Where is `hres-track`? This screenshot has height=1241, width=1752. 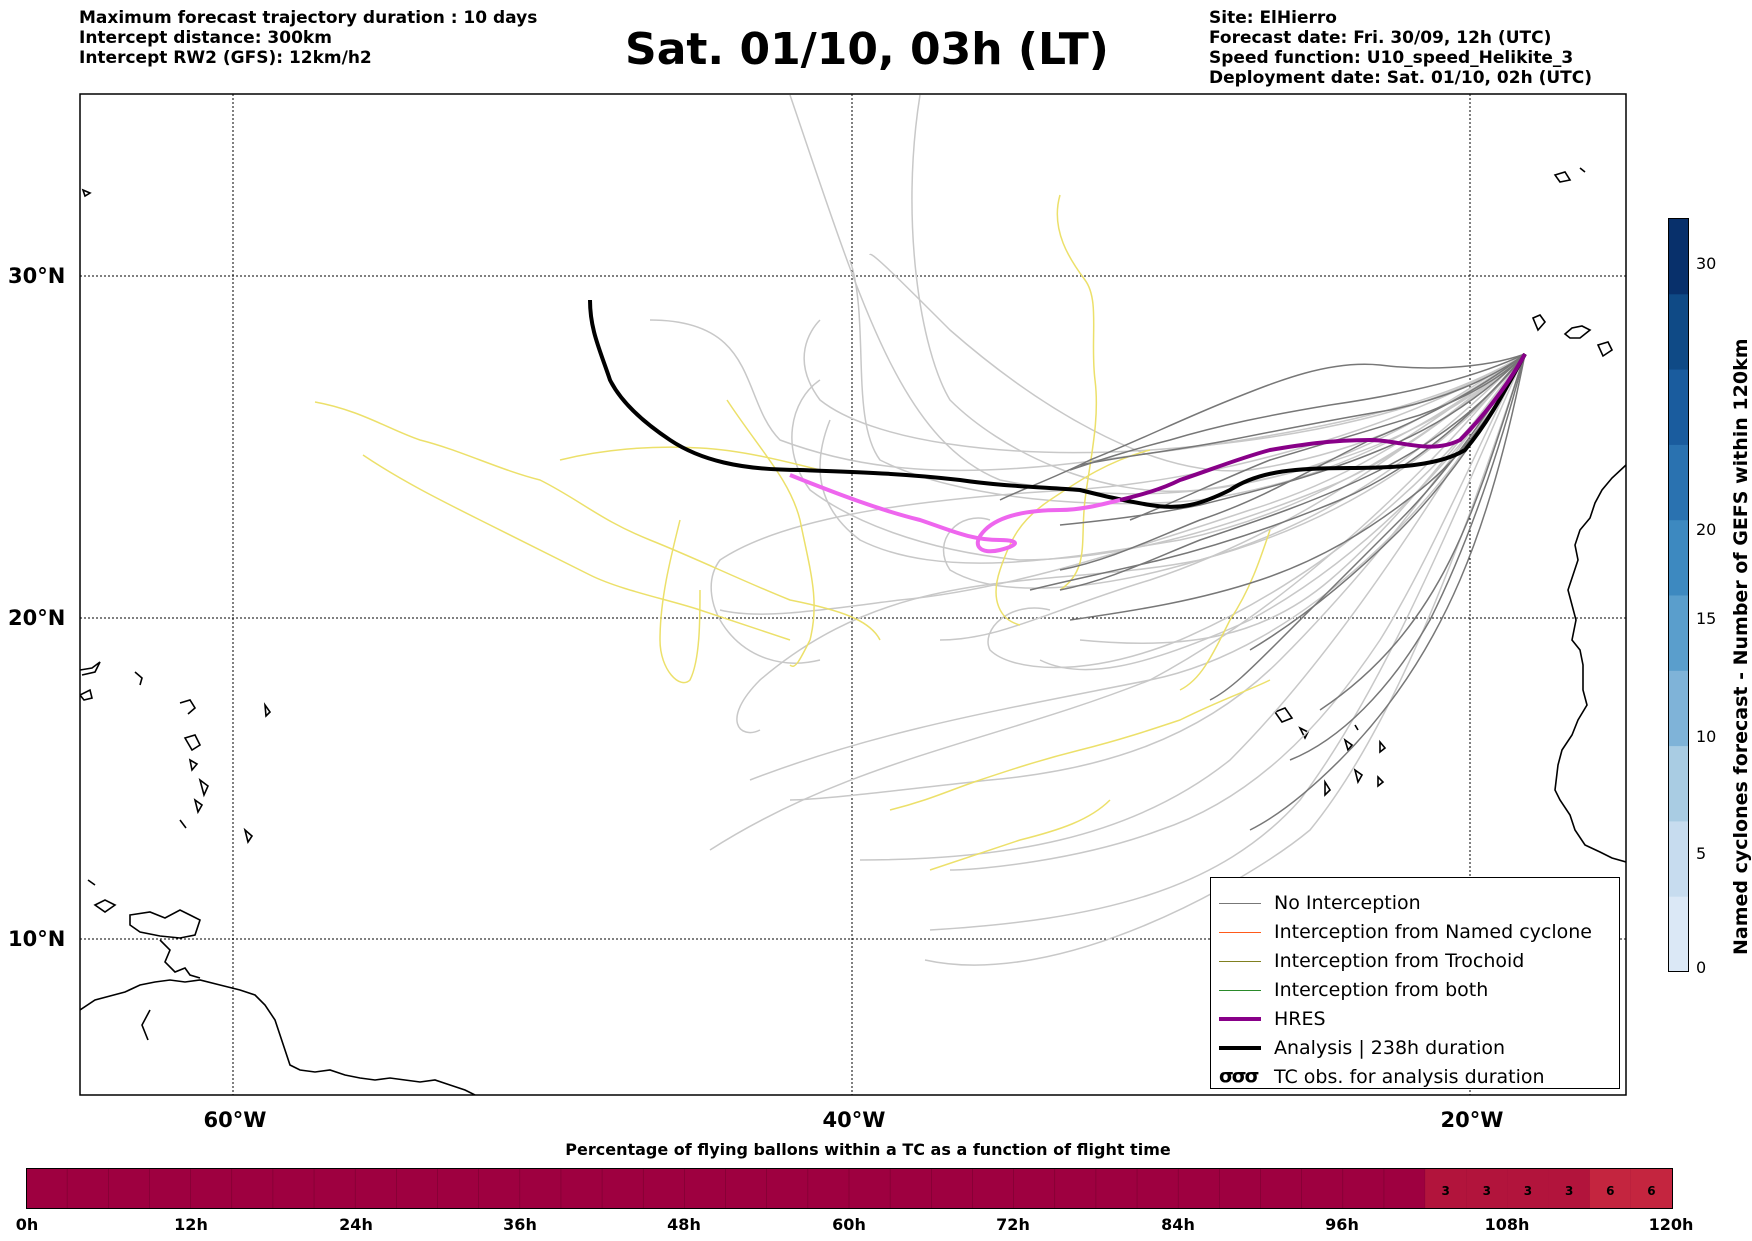 hres-track is located at coordinates (1323, 427).